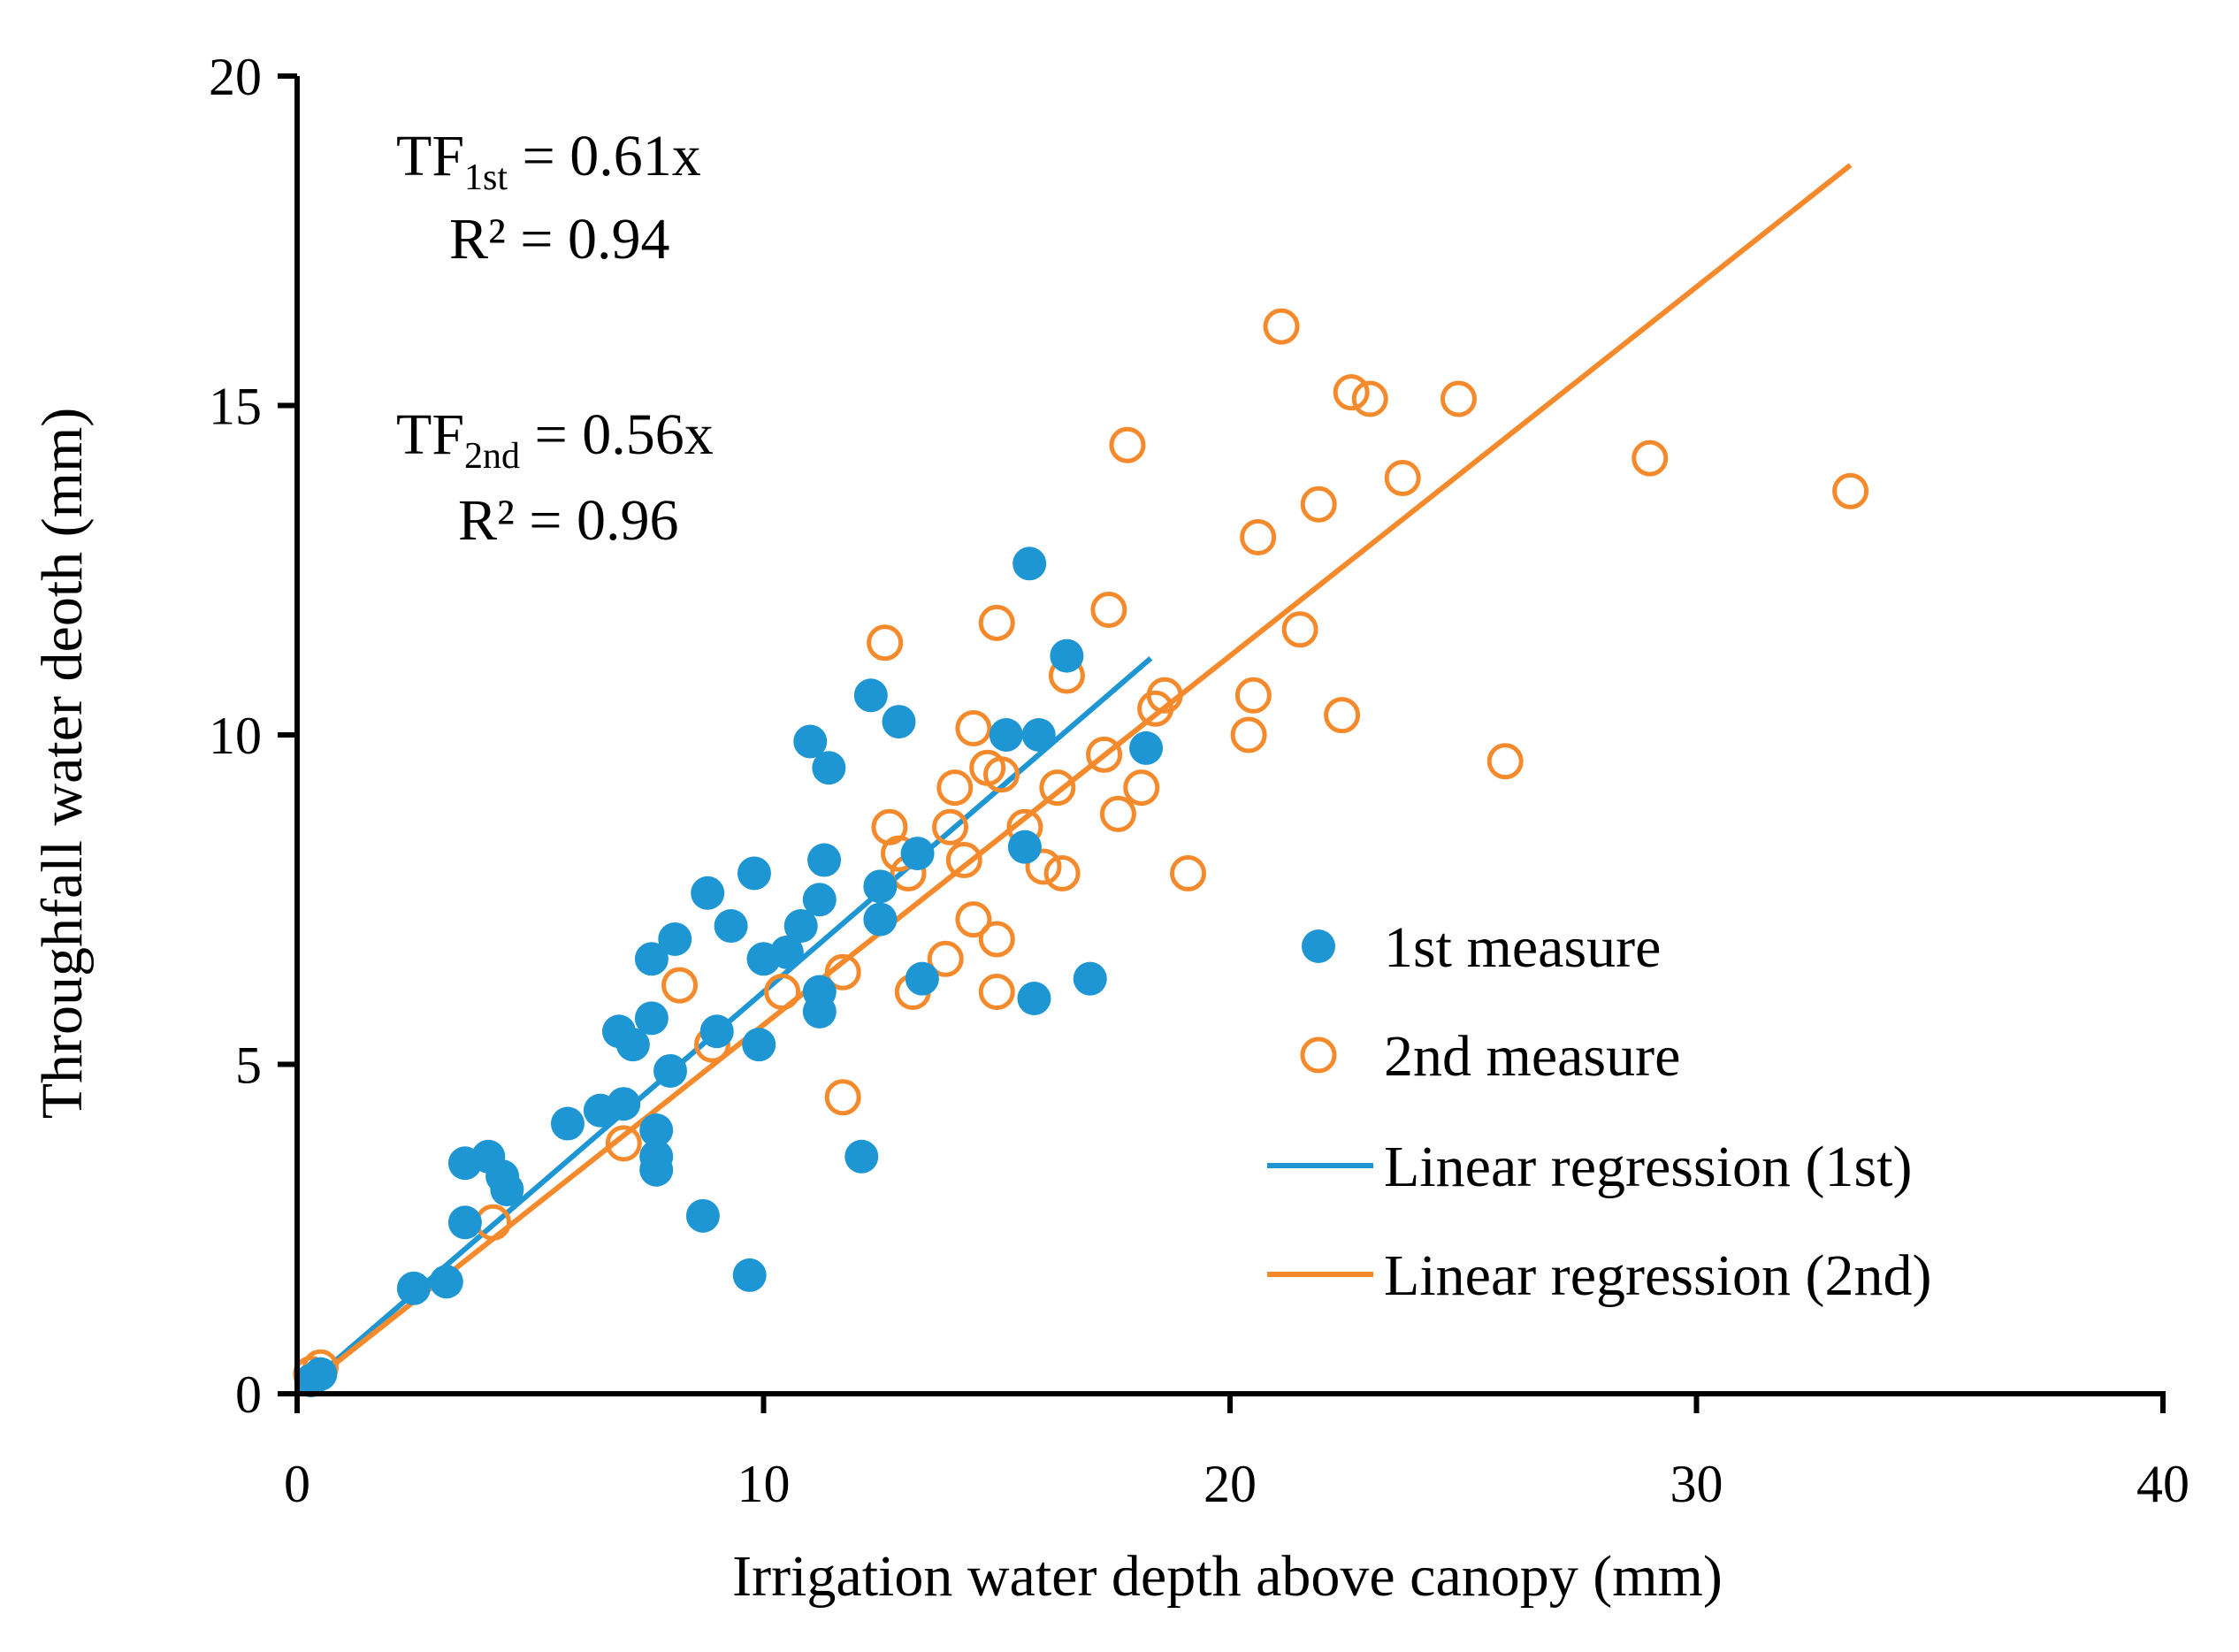 The width and height of the screenshot is (2239, 1652). I want to click on legend-label-1st-measure: 1st measure, so click(1522, 948).